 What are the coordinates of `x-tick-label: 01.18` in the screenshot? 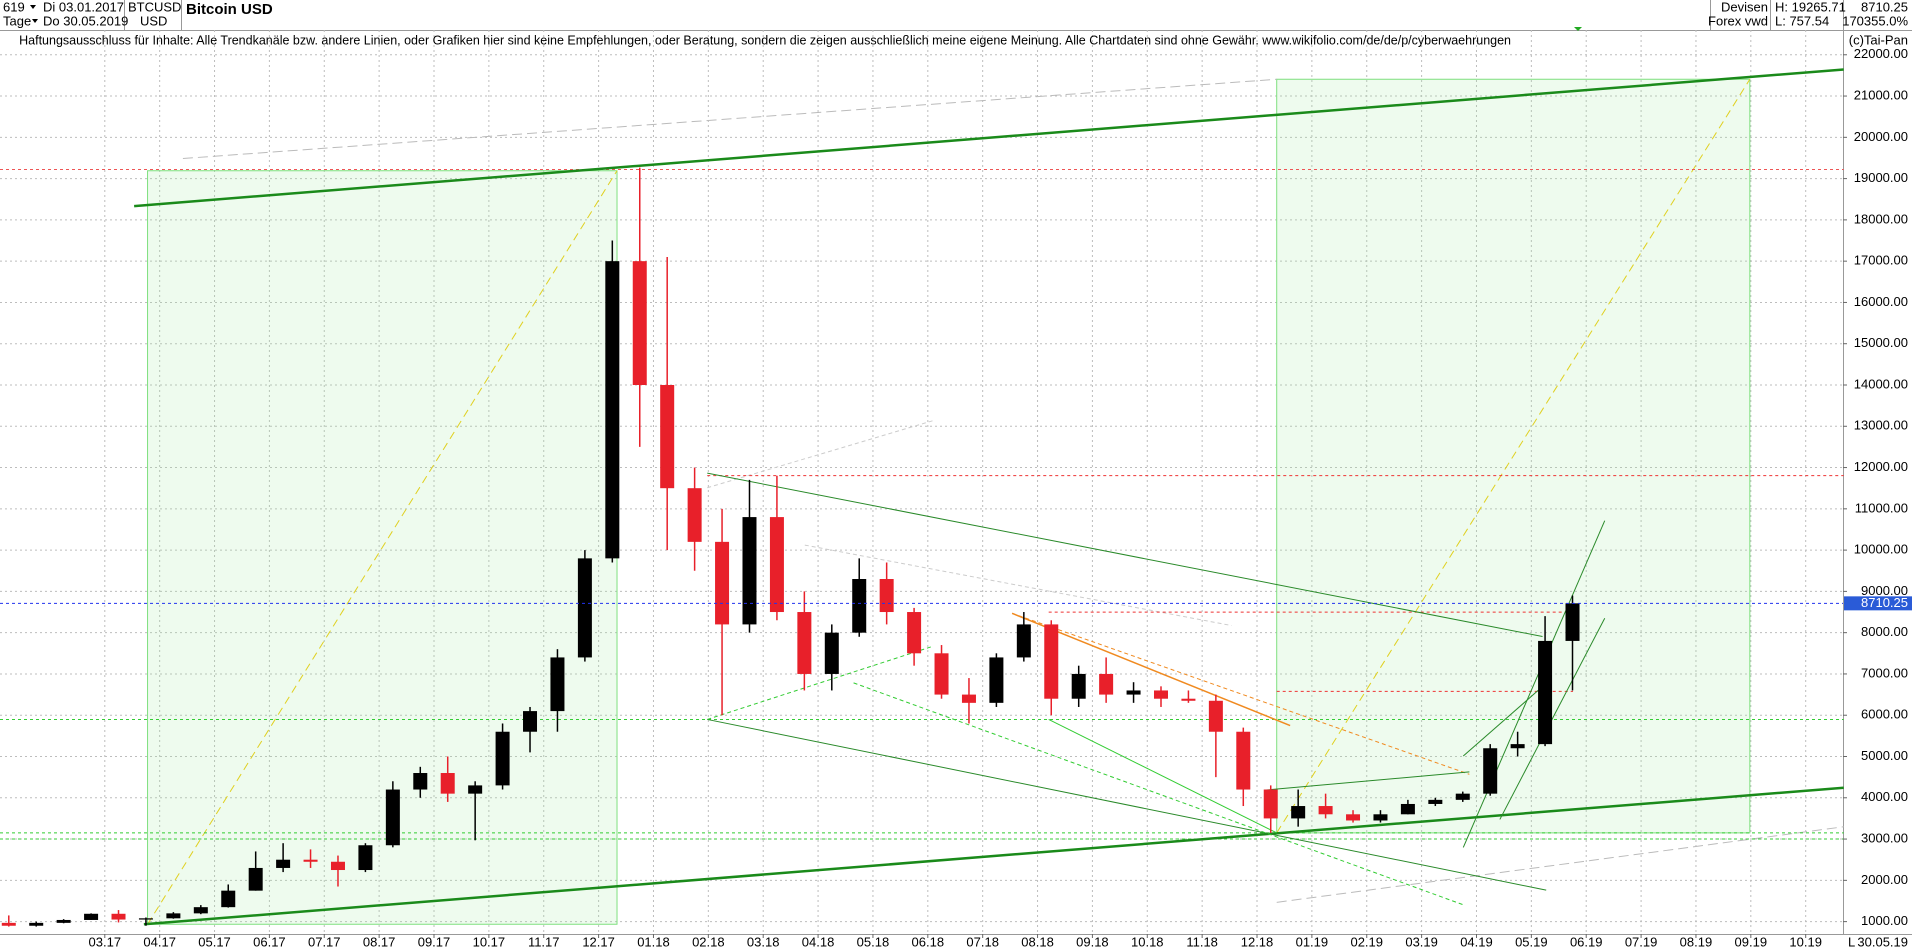 It's located at (653, 941).